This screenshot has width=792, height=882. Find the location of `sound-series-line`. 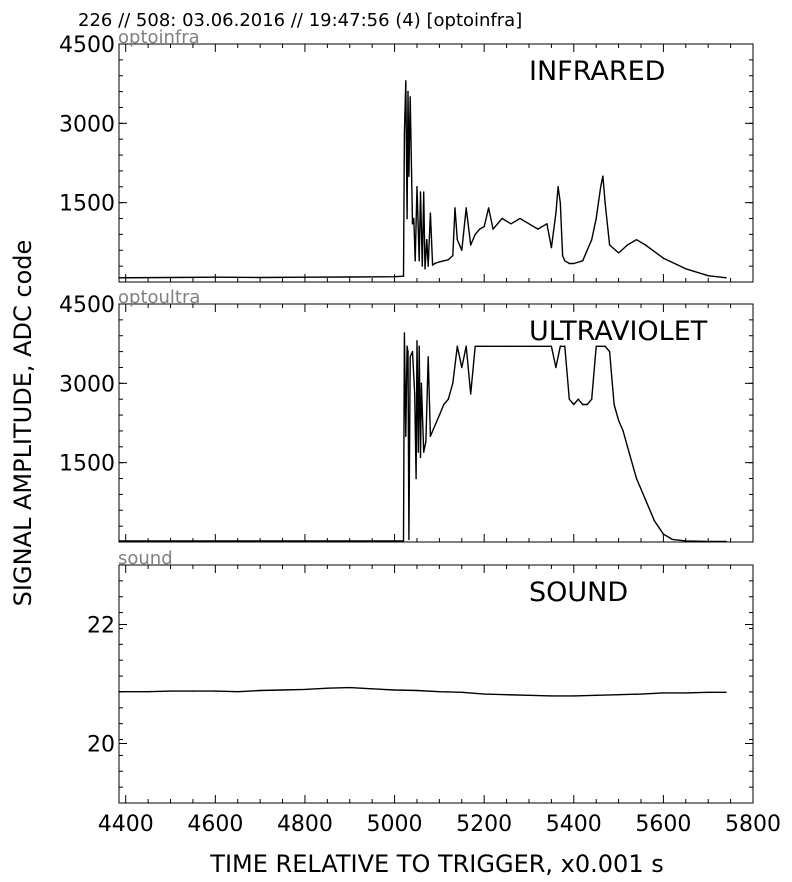

sound-series-line is located at coordinates (423, 691).